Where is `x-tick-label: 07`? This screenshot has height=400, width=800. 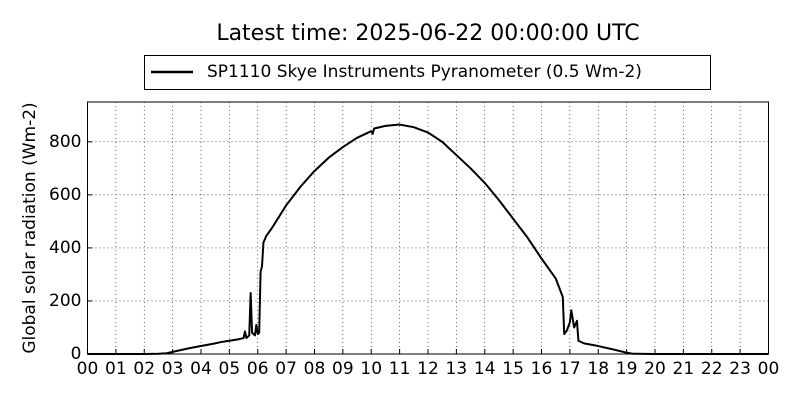
x-tick-label: 07 is located at coordinates (286, 369).